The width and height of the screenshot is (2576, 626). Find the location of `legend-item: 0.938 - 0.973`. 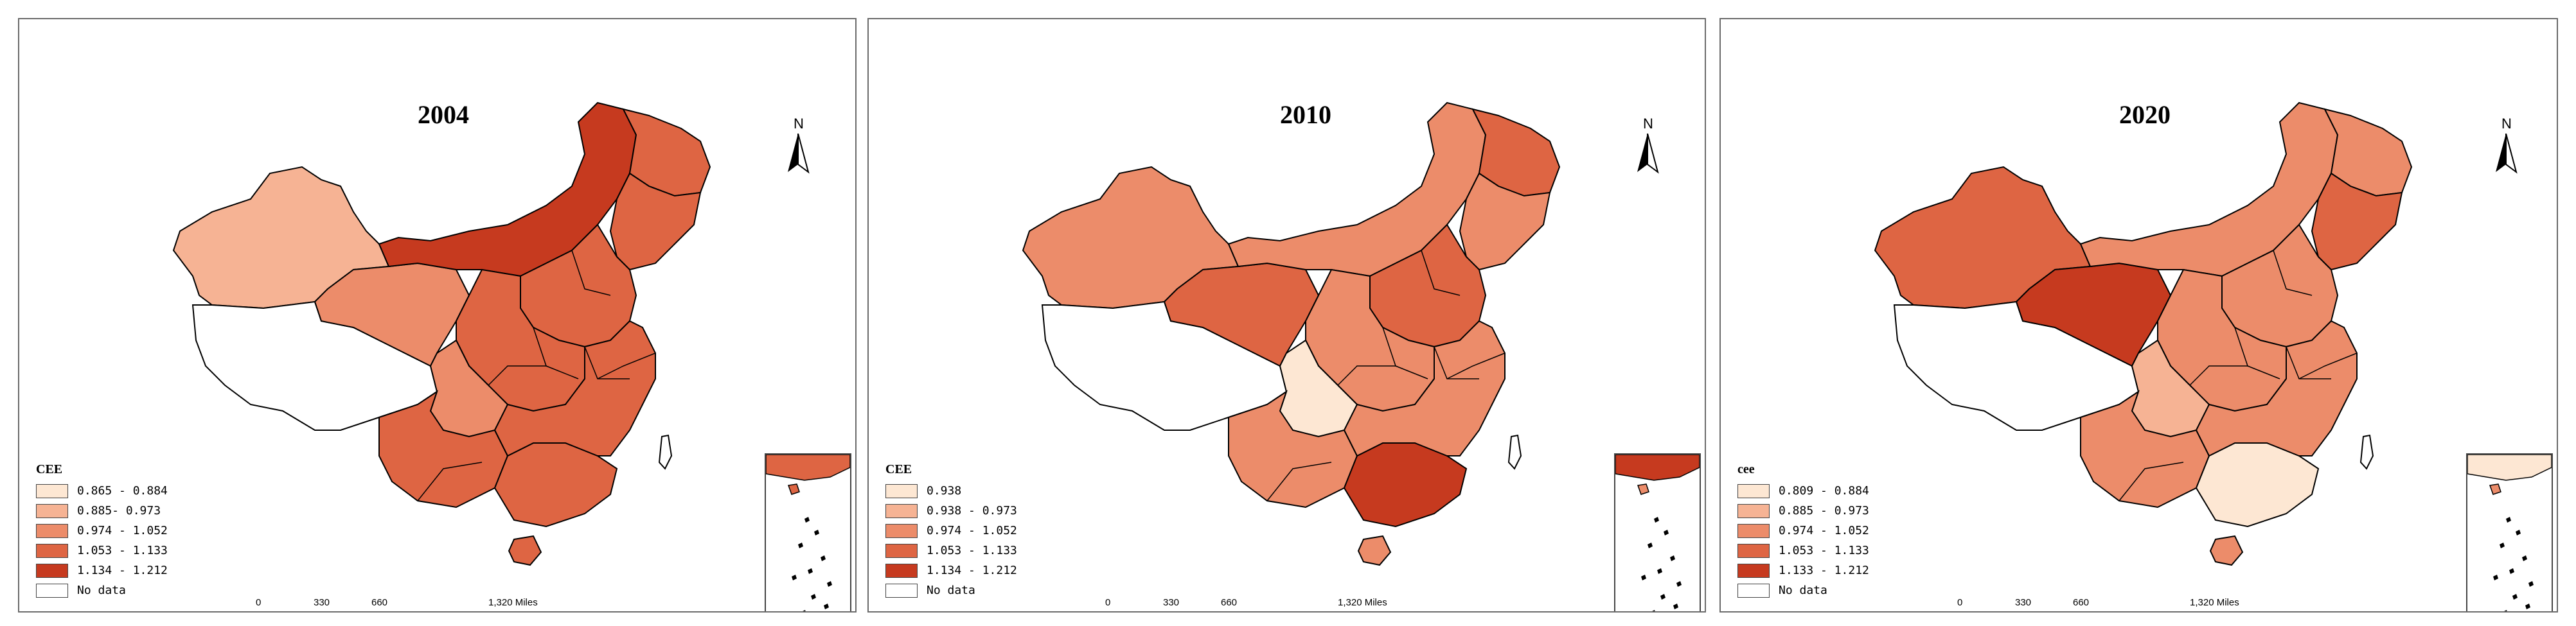

legend-item: 0.938 - 0.973 is located at coordinates (951, 511).